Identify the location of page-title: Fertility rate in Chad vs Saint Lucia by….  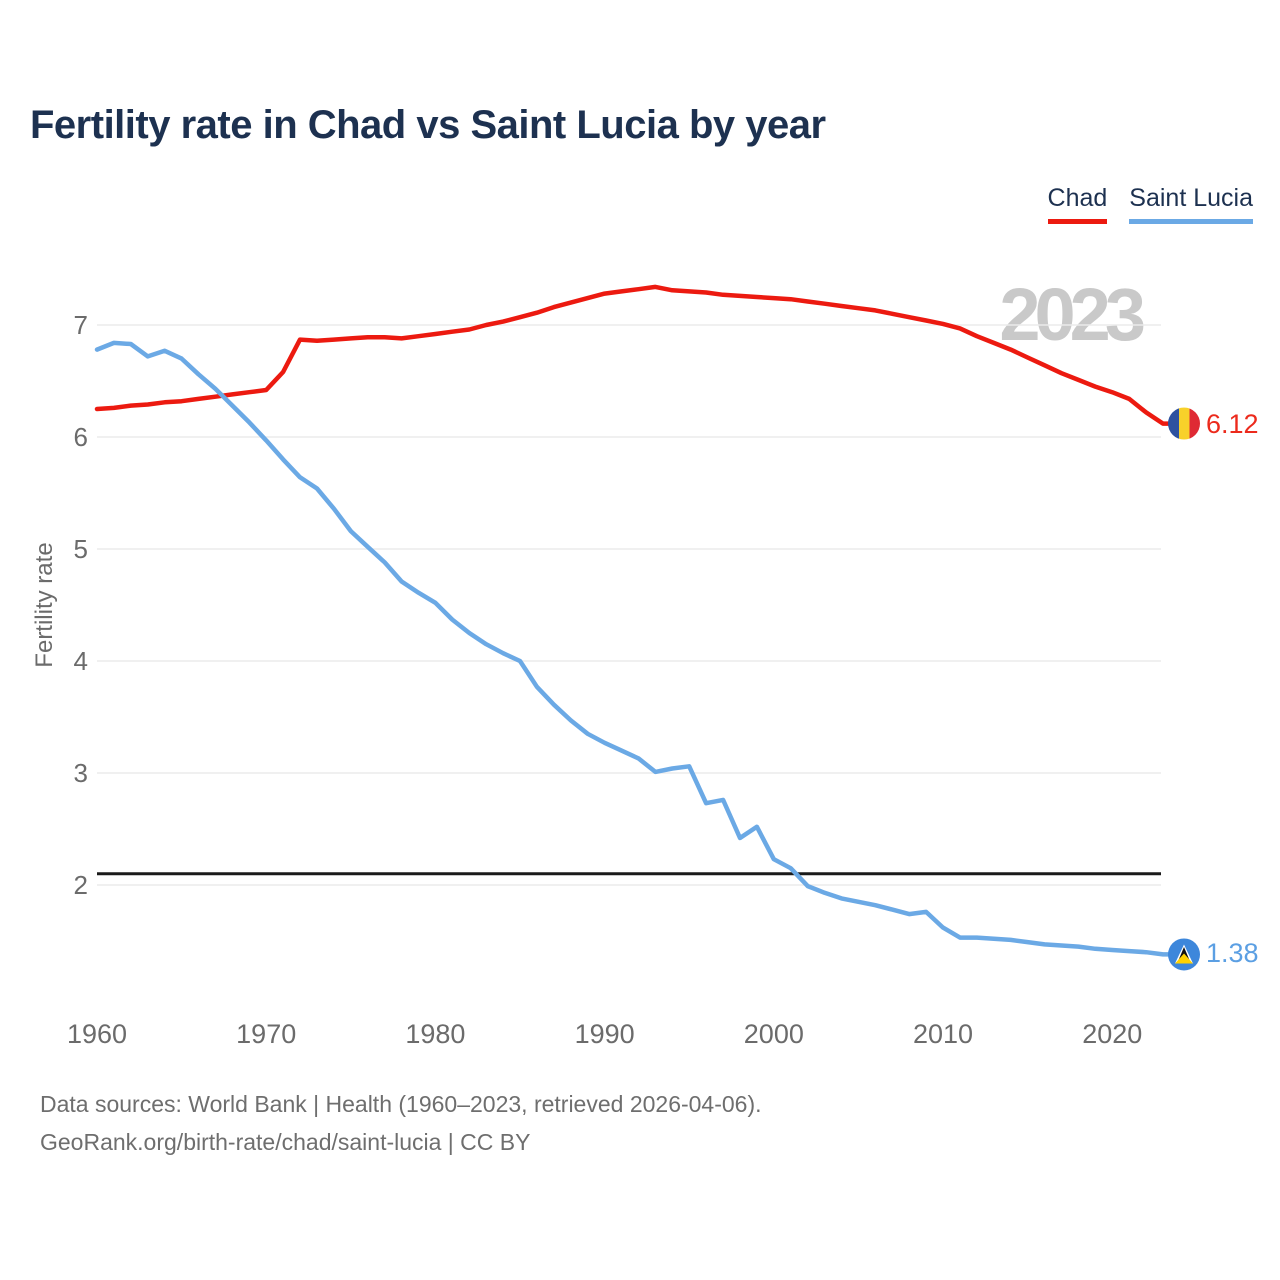
(428, 125).